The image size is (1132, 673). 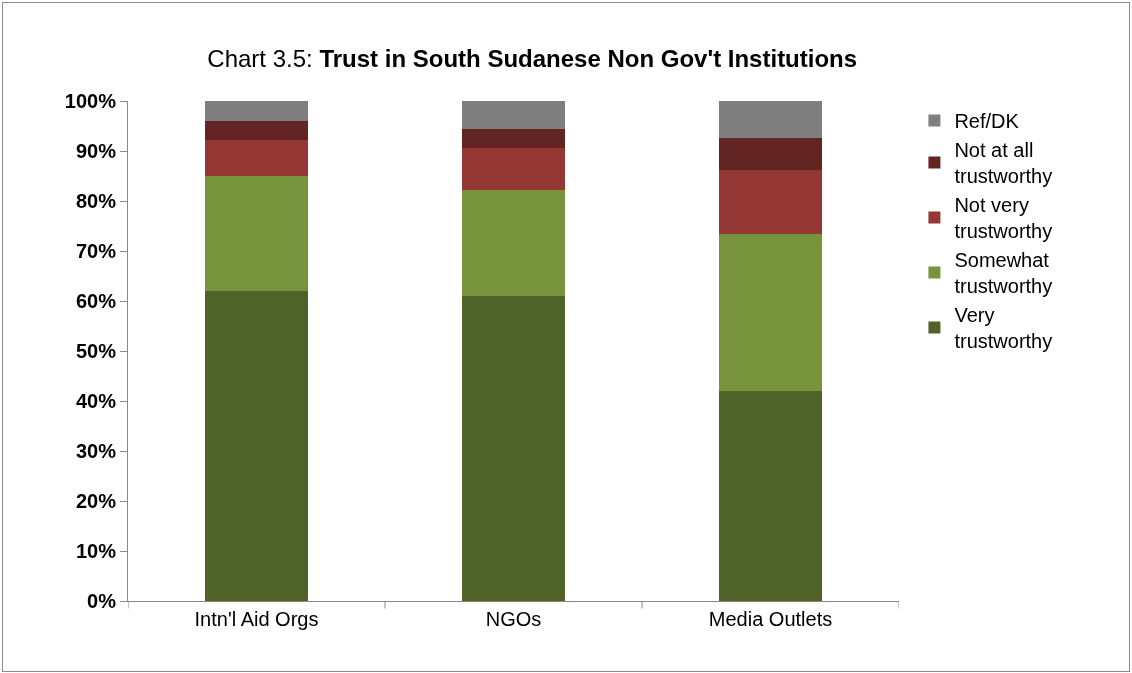 I want to click on y-tick-label: 0%, so click(x=102, y=601).